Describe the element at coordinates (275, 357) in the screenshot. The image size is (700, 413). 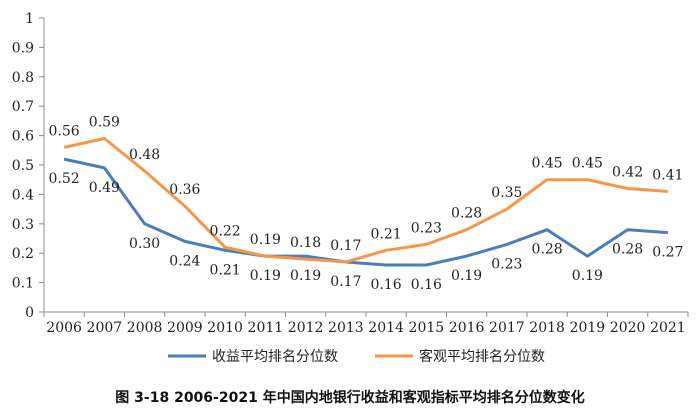
I see `legend-label-1: 收益平均排名分位数` at that location.